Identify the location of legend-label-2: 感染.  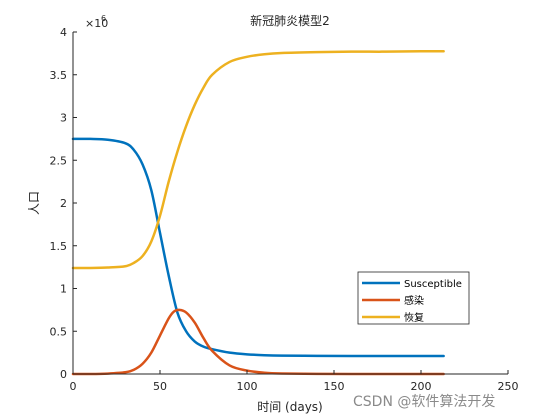
(414, 300).